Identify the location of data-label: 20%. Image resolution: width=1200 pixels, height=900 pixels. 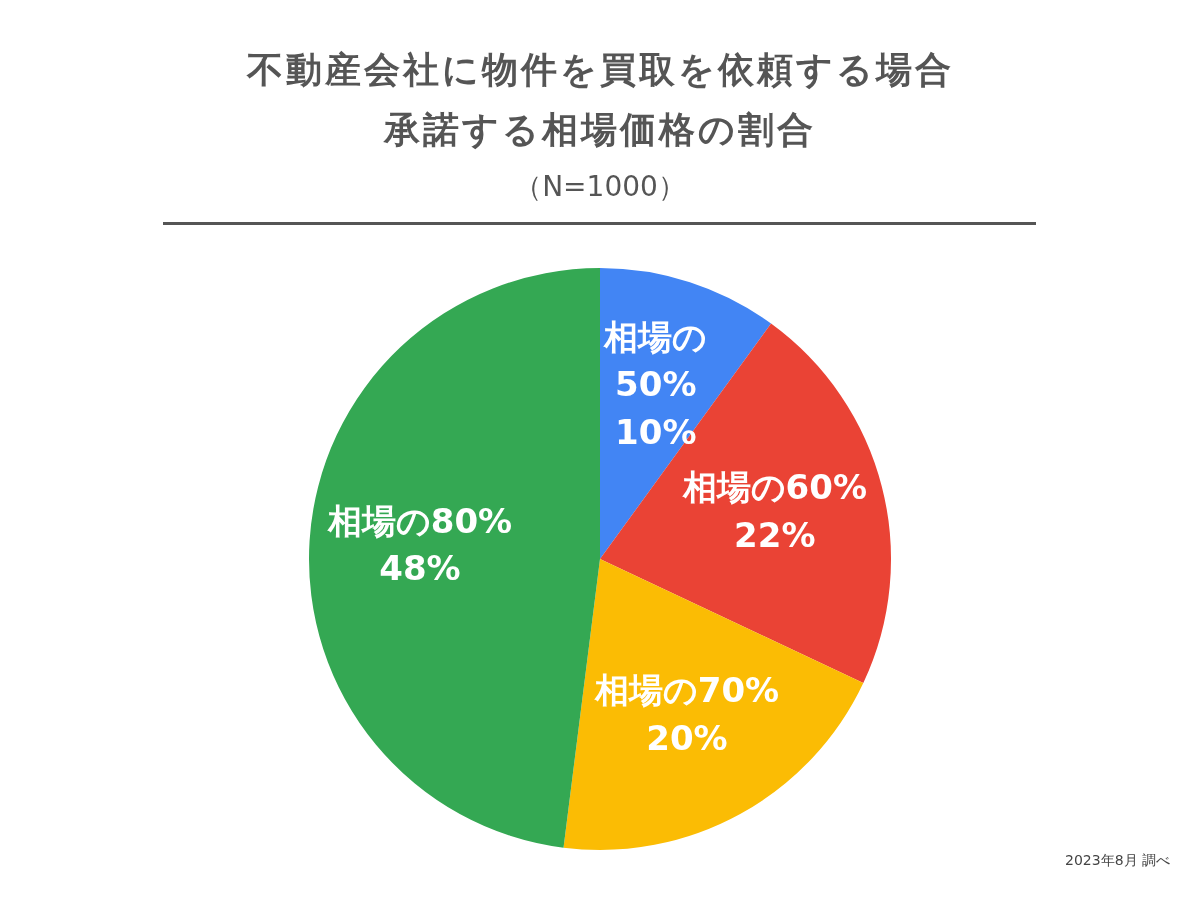
(687, 737).